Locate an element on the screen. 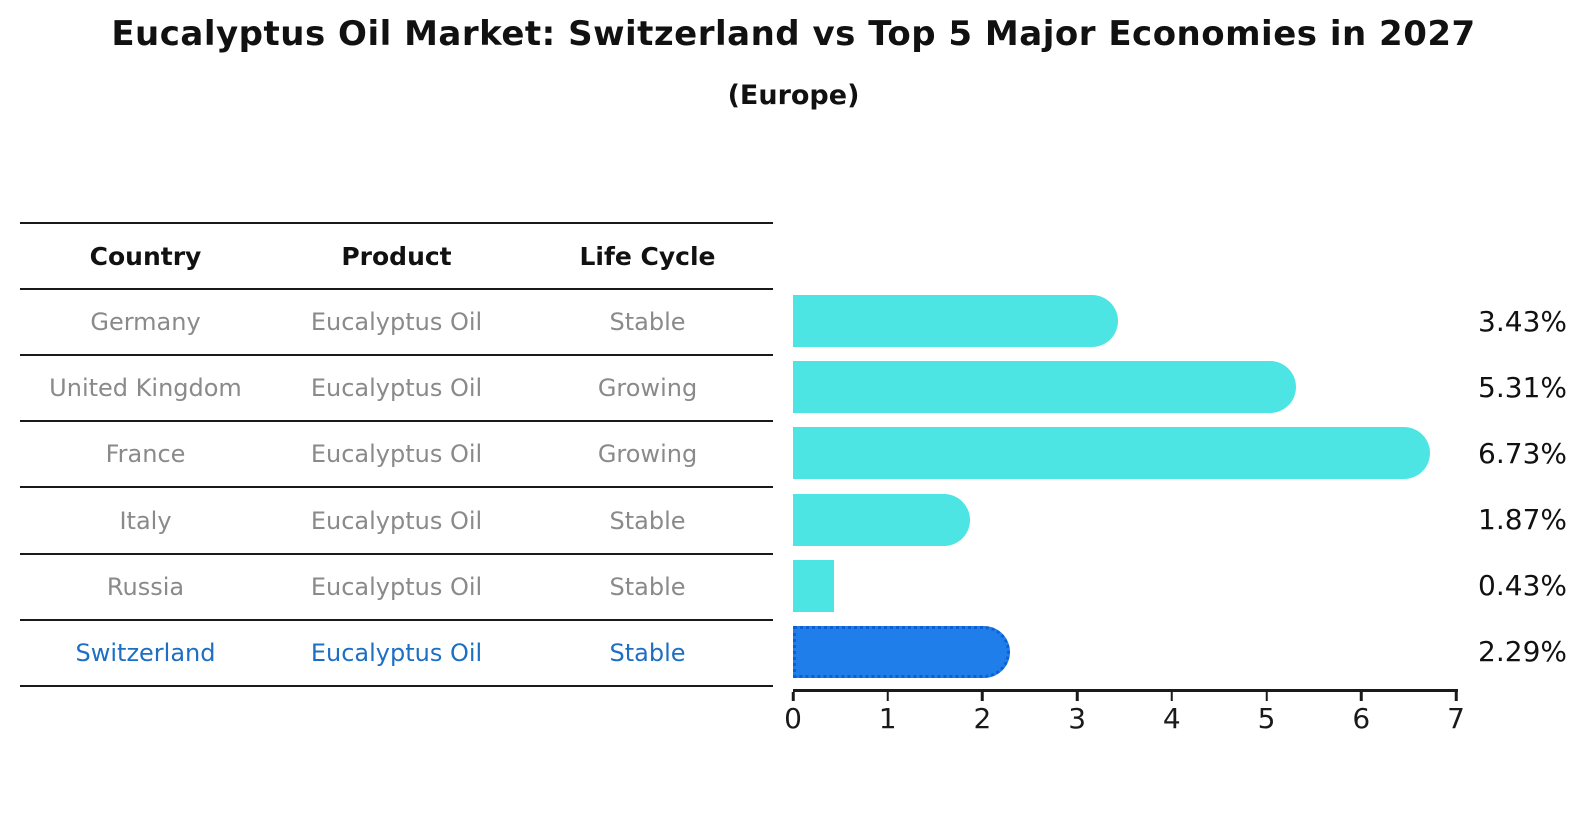 The height and width of the screenshot is (823, 1587). value-label-column: 3.43% 5.31% 6.73% 1.87% 0.43% 2.29% is located at coordinates (1513, 454).